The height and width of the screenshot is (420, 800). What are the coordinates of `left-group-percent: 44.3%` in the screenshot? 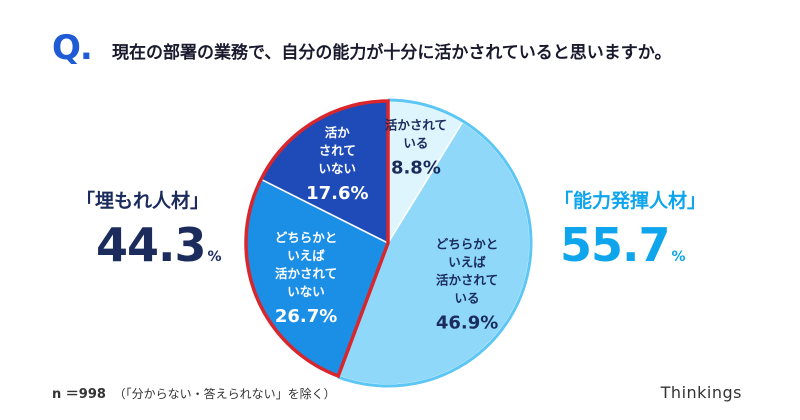 It's located at (159, 251).